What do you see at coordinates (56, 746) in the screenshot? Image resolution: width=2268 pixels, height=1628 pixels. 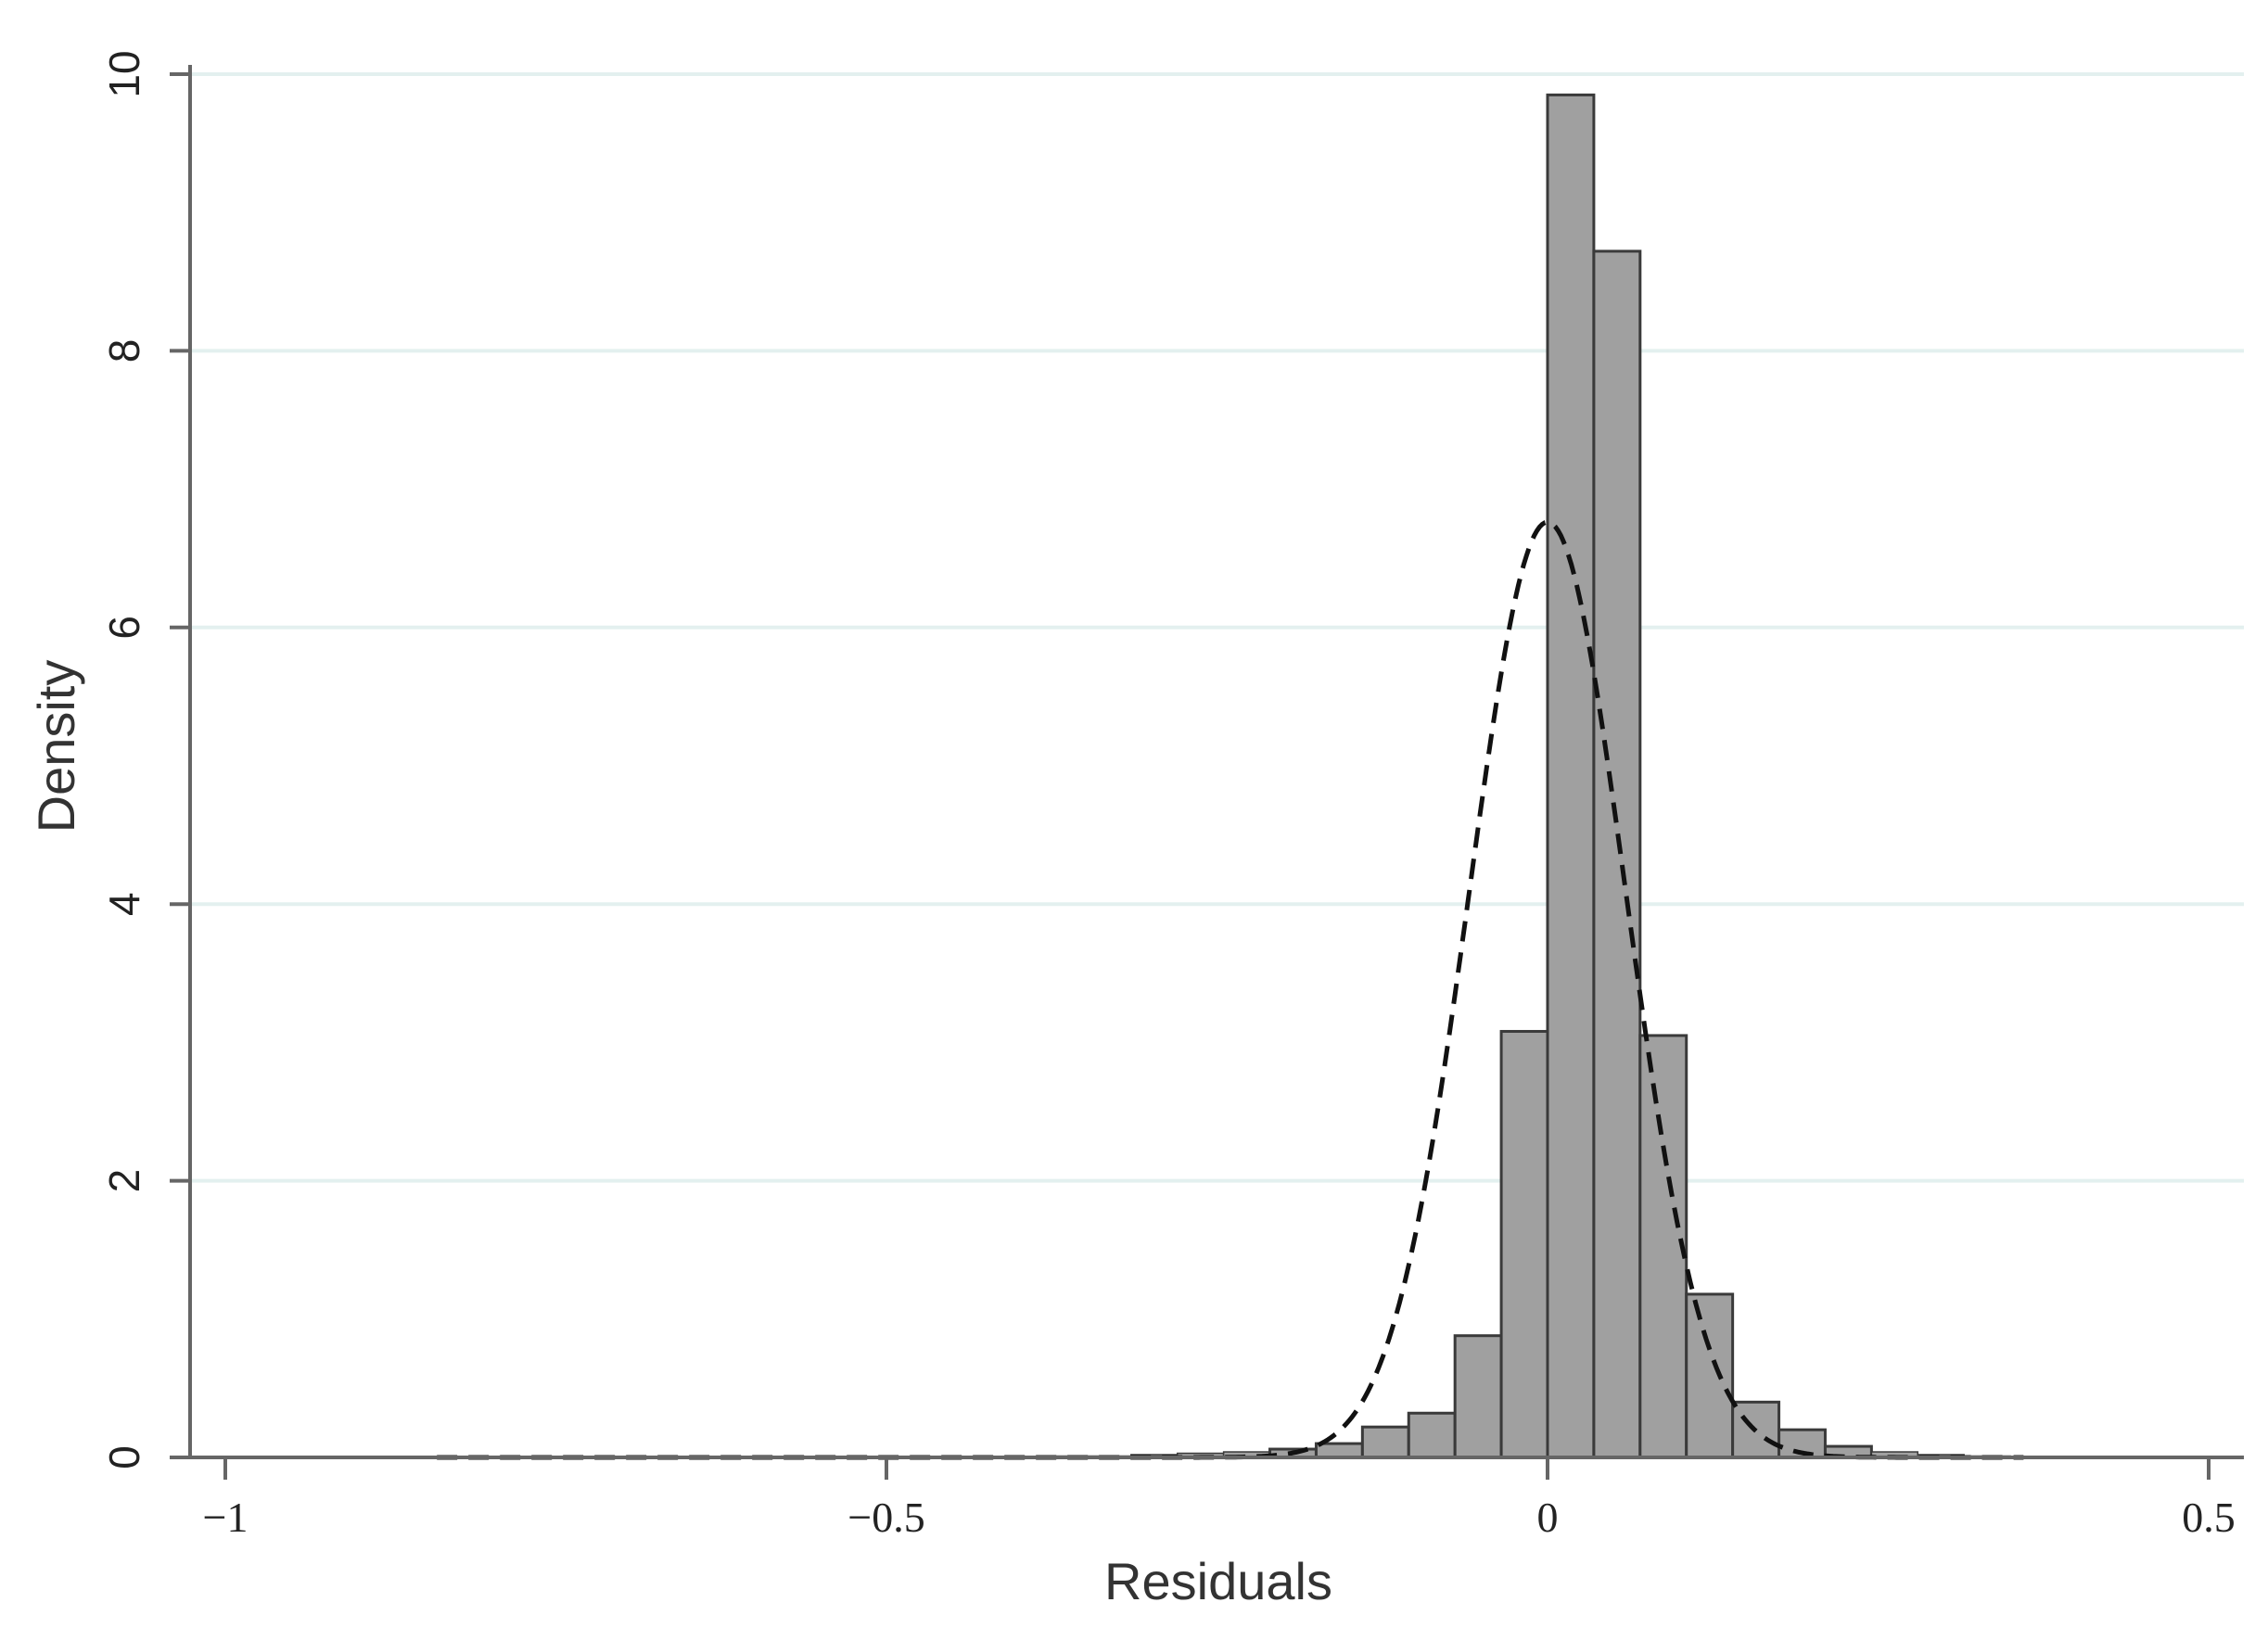 I see `y-axis-title: Density` at bounding box center [56, 746].